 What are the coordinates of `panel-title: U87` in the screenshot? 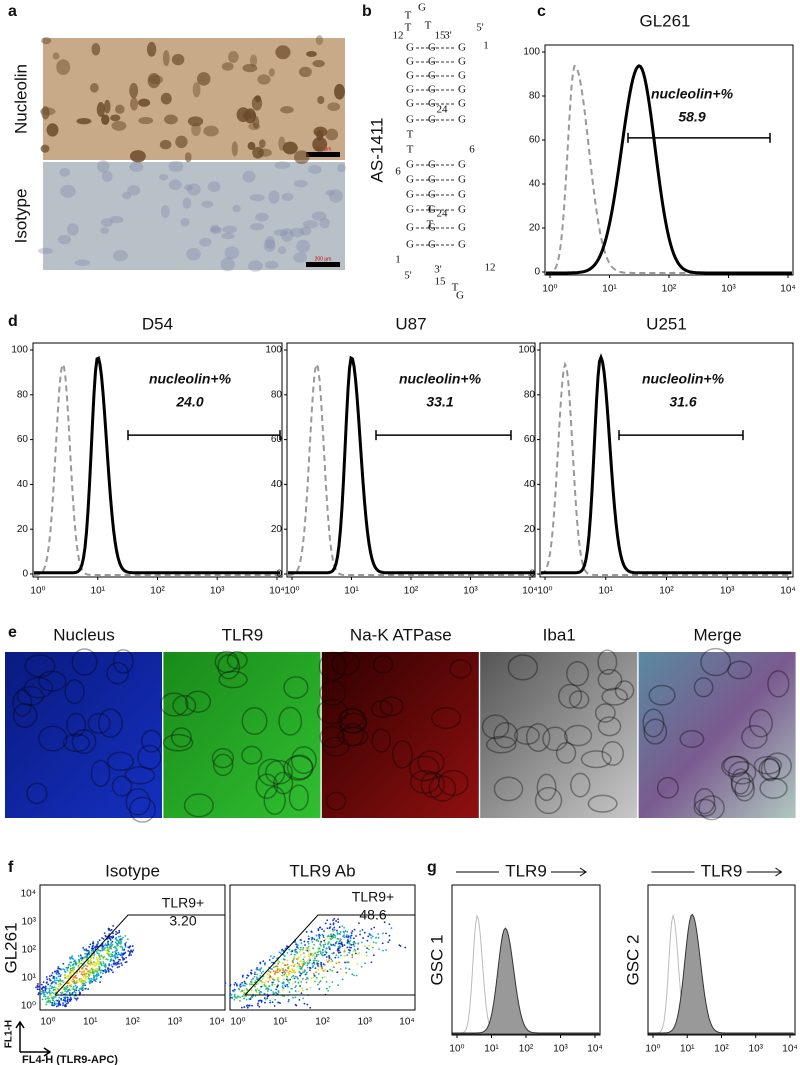 It's located at (410, 323).